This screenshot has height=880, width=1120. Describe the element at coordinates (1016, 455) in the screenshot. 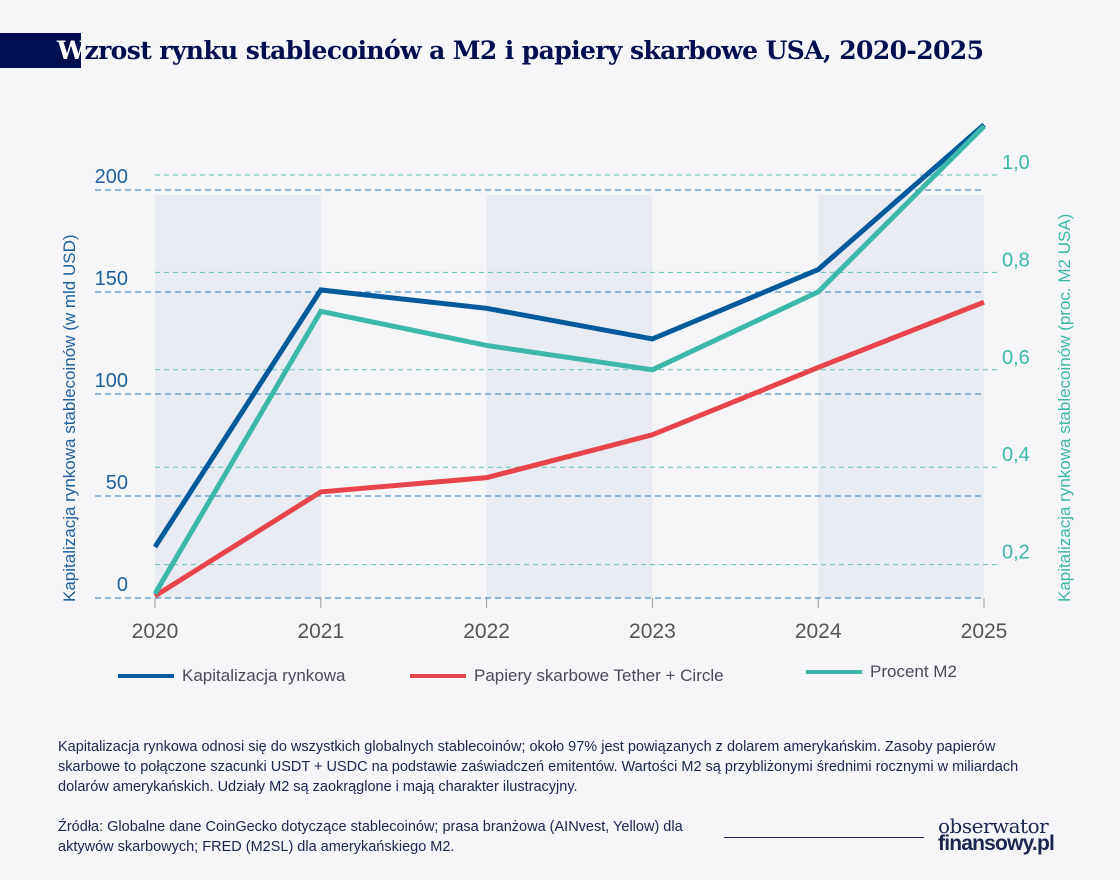

I see `y2-tick-label: 0,4` at that location.